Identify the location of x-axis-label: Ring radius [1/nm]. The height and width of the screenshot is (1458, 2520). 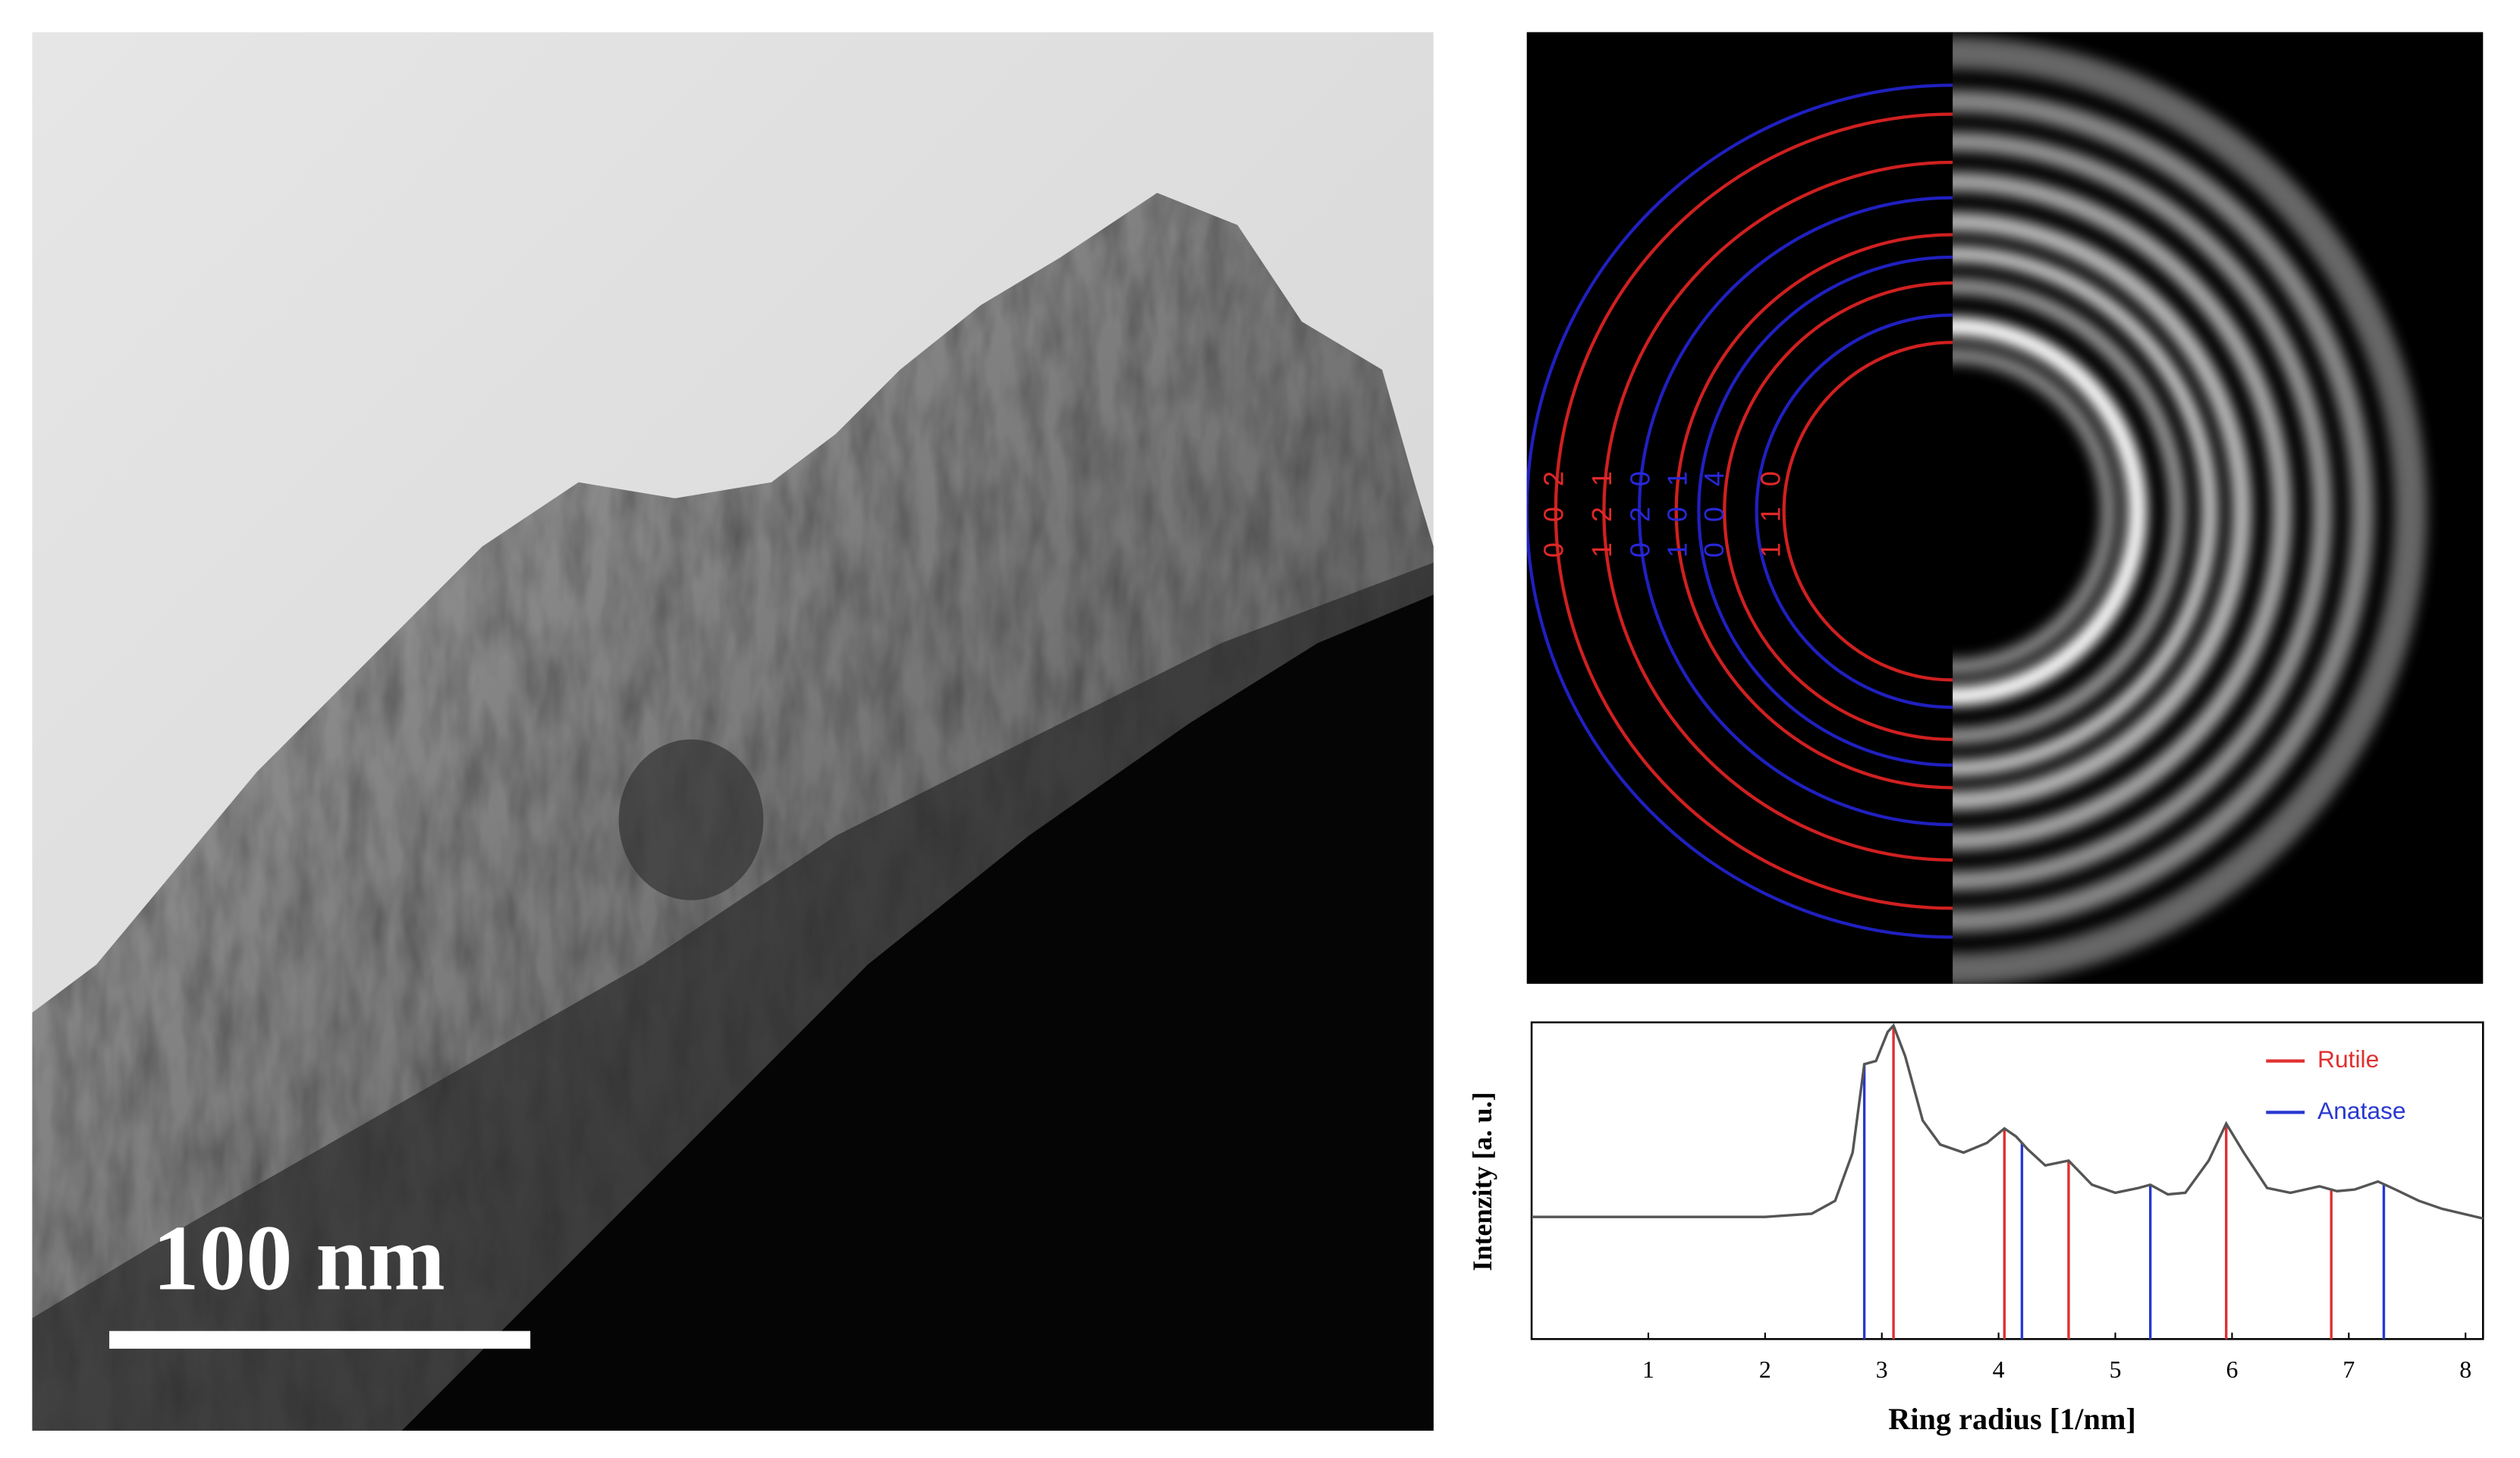
(2011, 1419).